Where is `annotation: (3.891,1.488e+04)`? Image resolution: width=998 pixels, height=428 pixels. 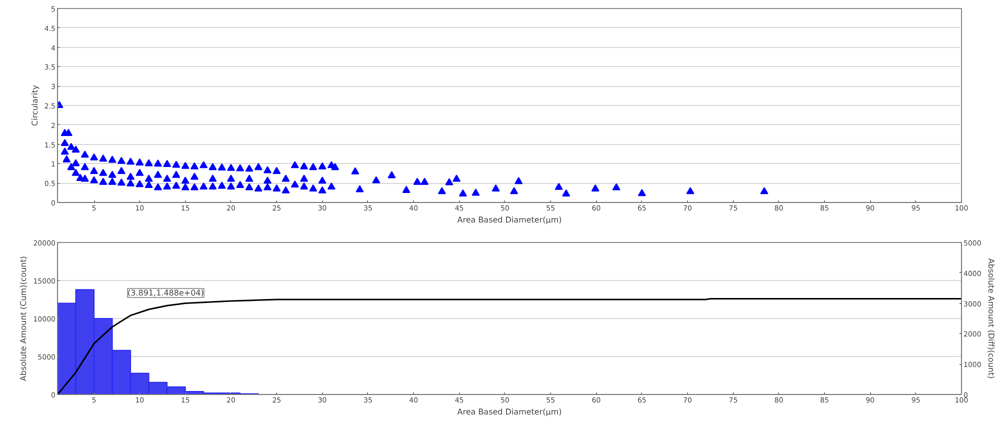 annotation: (3.891,1.488e+04) is located at coordinates (166, 293).